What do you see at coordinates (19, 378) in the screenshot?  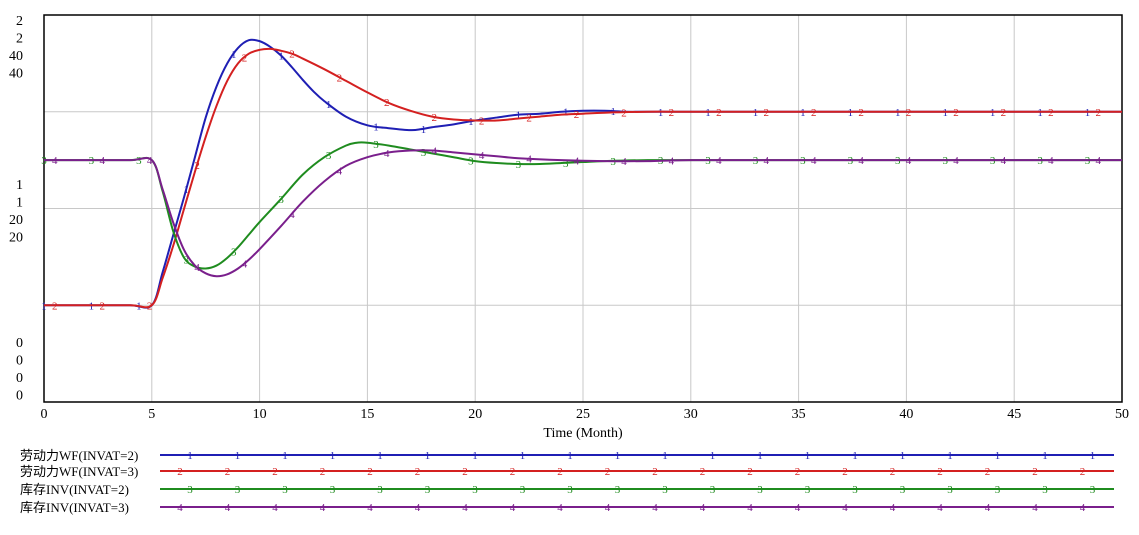 I see `y-axis-label: 0` at bounding box center [19, 378].